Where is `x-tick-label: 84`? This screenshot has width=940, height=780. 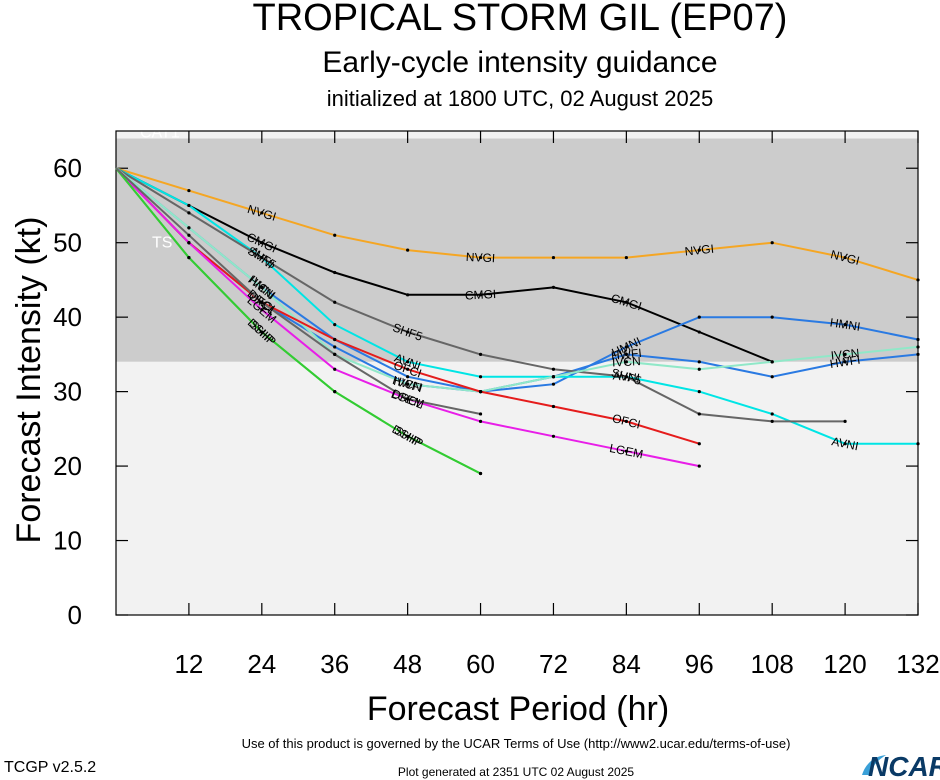
x-tick-label: 84 is located at coordinates (626, 664).